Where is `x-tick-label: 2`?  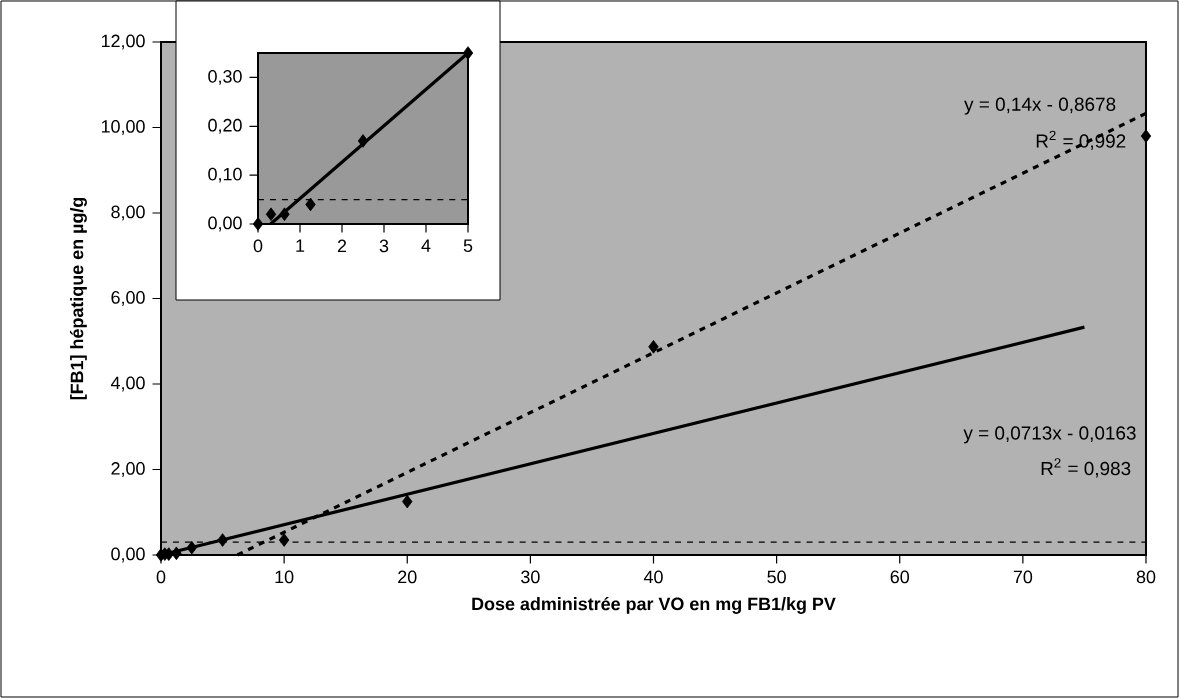
x-tick-label: 2 is located at coordinates (342, 246).